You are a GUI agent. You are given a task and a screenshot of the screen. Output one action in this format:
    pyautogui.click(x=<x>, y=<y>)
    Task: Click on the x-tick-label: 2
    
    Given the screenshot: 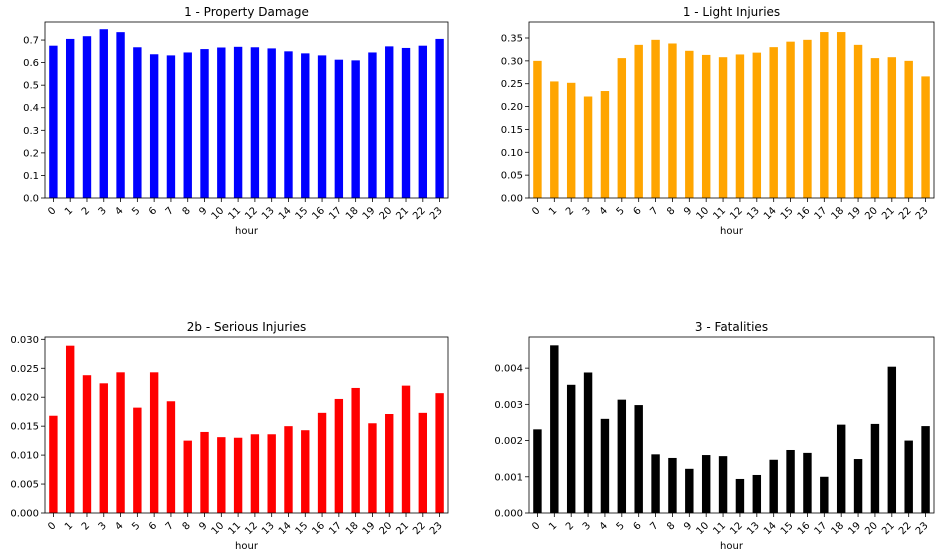 What is the action you would take?
    pyautogui.click(x=570, y=526)
    